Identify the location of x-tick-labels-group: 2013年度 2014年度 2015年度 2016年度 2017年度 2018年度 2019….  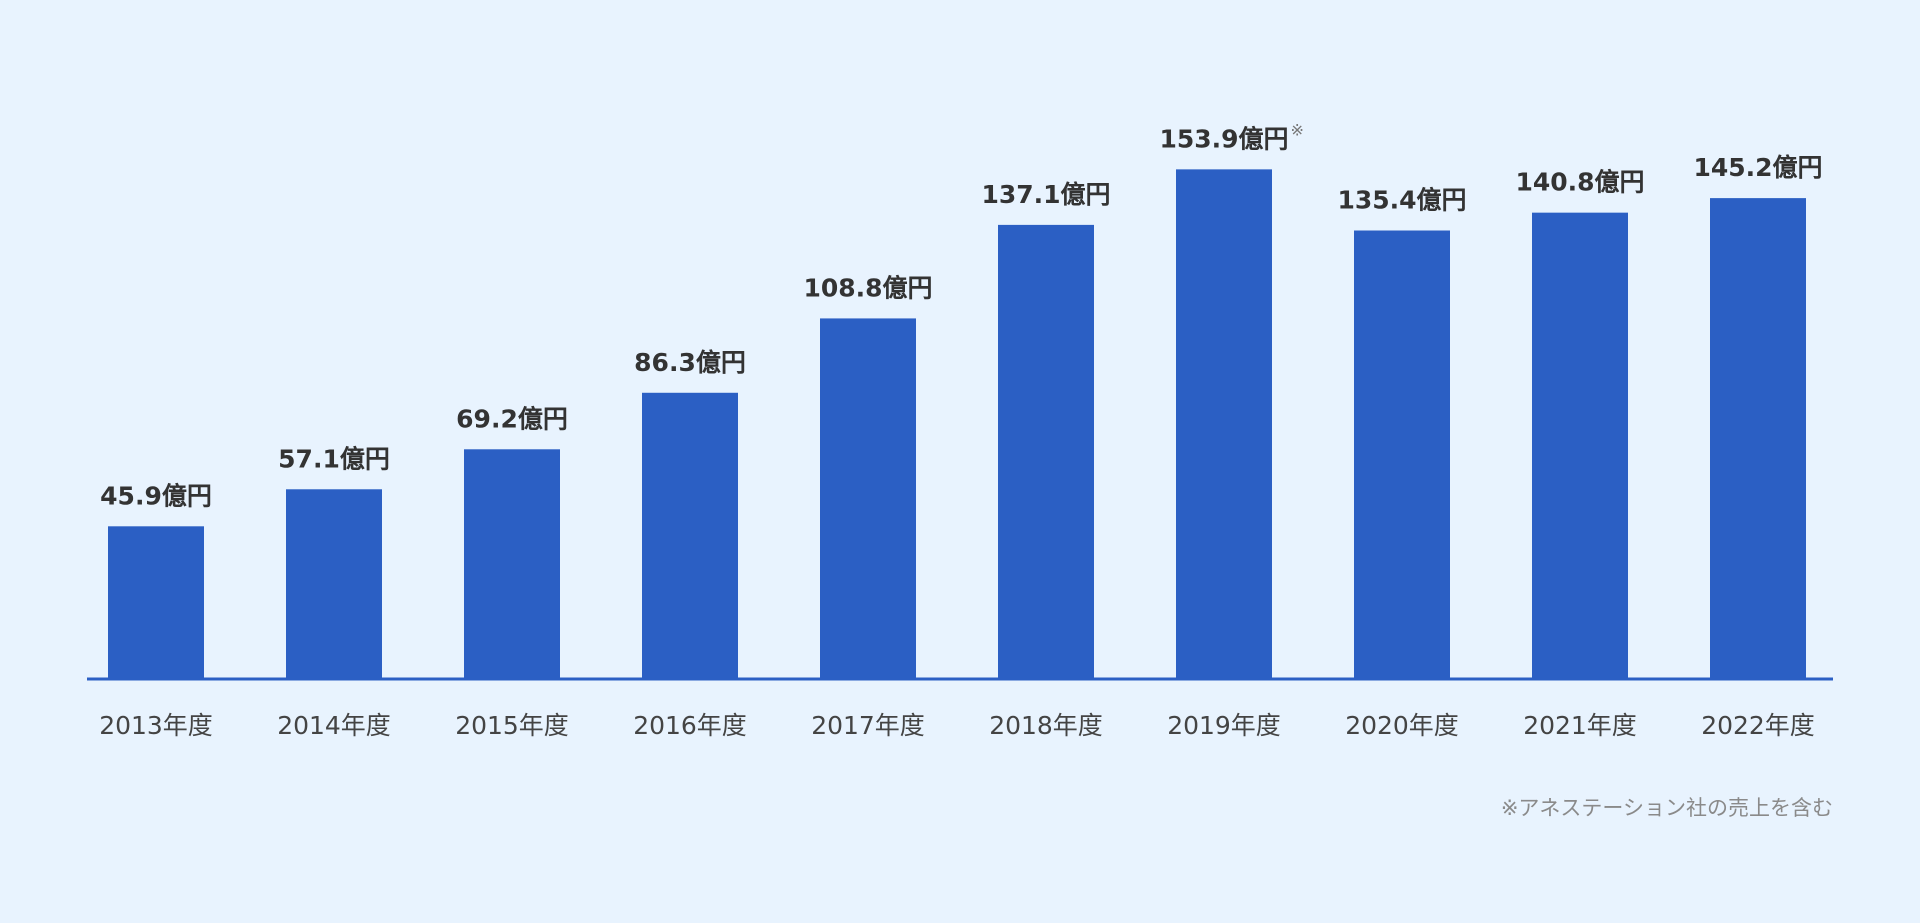
(957, 725).